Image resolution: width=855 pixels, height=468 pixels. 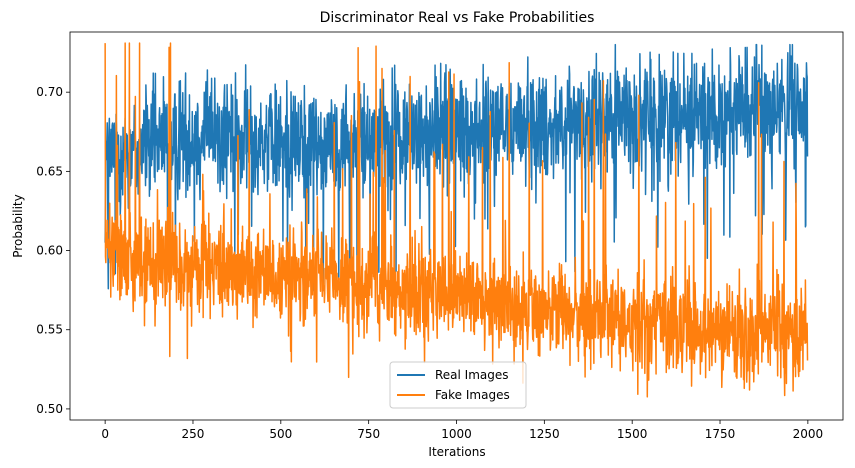 I want to click on x-tick-label: 0, so click(x=105, y=434).